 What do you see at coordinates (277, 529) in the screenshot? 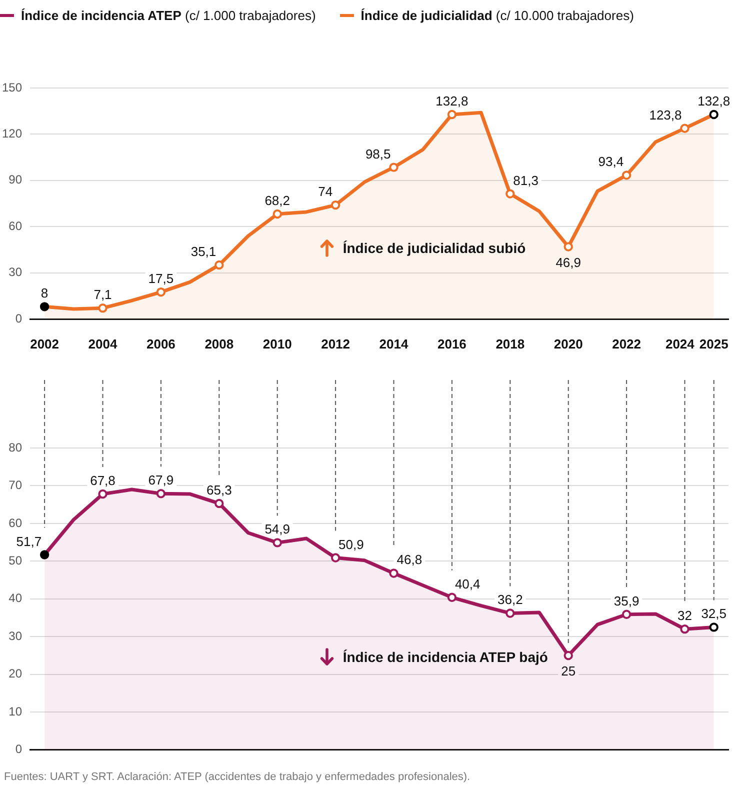
I see `data-label: 54,9` at bounding box center [277, 529].